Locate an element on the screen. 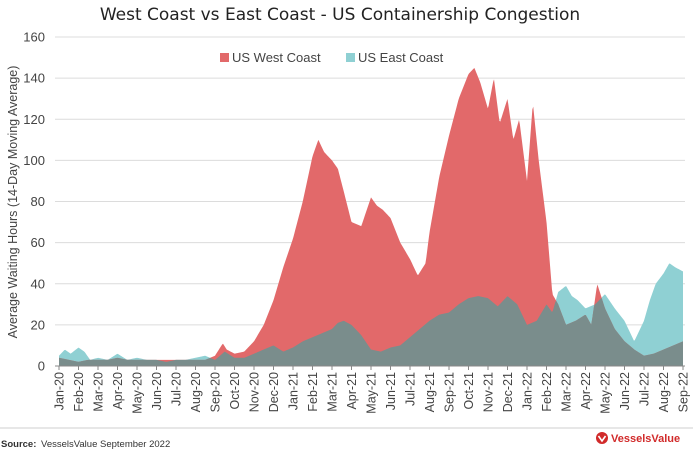  x-tick-label: Aug-20 is located at coordinates (196, 392).